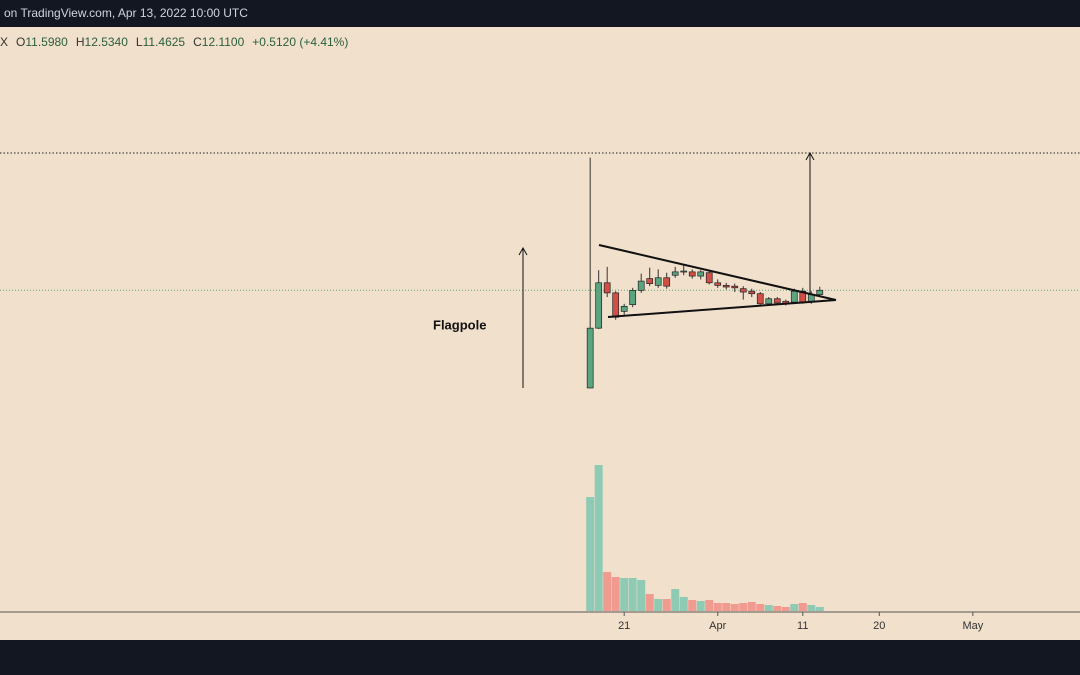 The image size is (1080, 675). What do you see at coordinates (80, 42) in the screenshot?
I see `legend-prefix: H` at bounding box center [80, 42].